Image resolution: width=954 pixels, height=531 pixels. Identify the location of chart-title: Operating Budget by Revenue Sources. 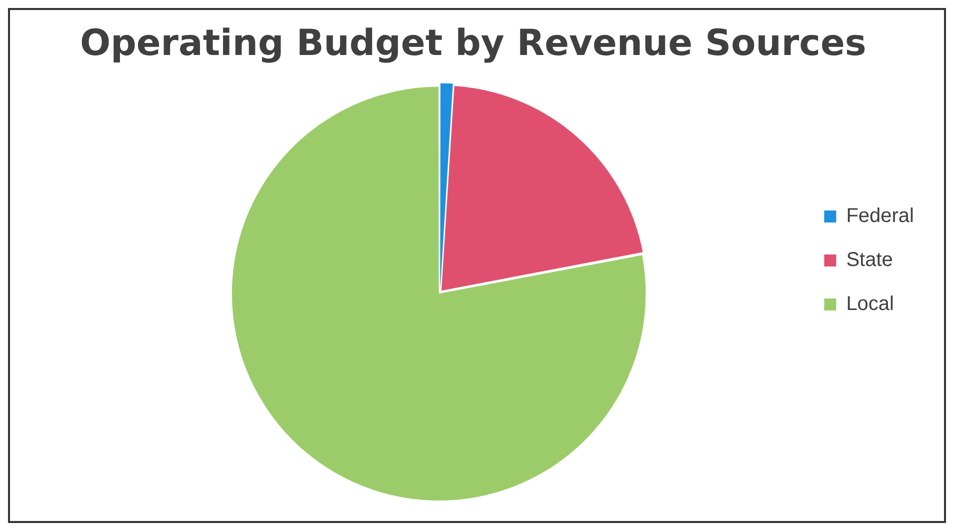
(473, 43).